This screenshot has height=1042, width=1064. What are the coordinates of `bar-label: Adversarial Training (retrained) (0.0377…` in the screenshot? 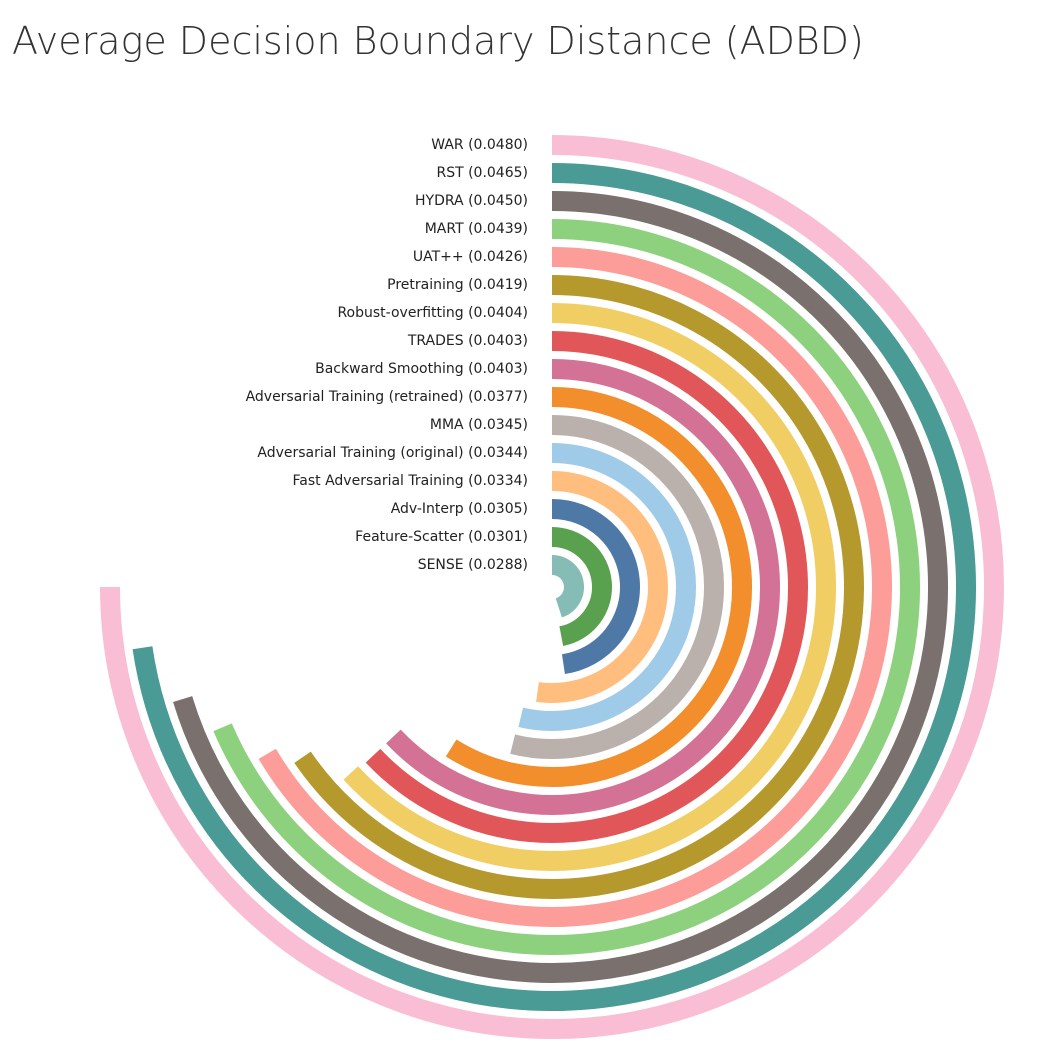 It's located at (387, 397).